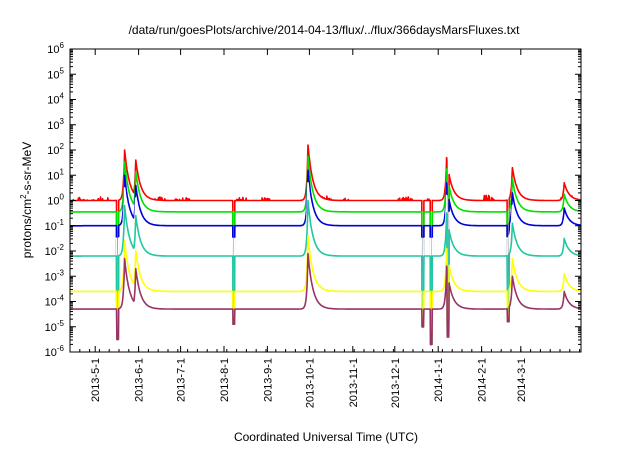  I want to click on y-tick-label: 10⁰, so click(55, 200).